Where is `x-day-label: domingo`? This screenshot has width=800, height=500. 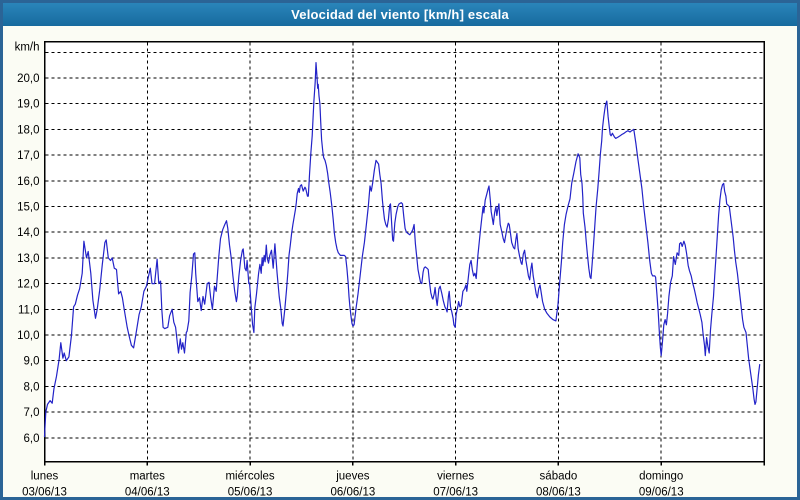
x-day-label: domingo is located at coordinates (661, 477).